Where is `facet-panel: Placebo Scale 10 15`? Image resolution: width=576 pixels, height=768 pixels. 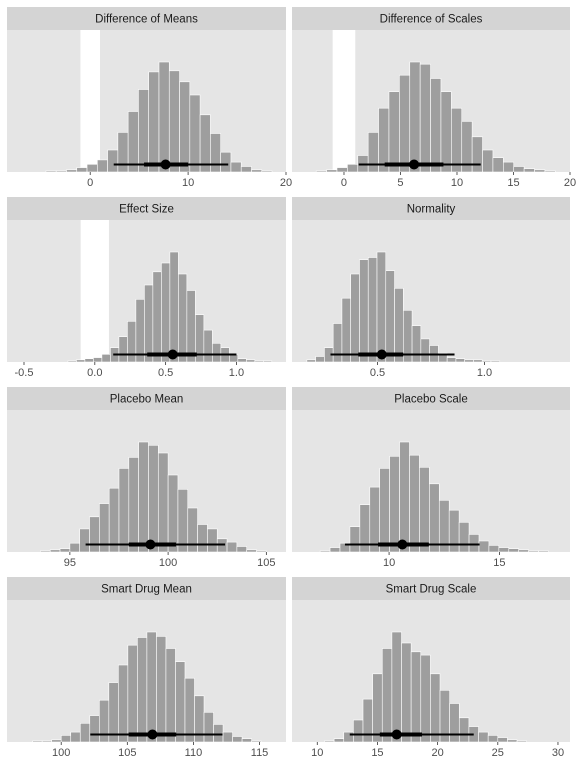
facet-panel: Placebo Scale 10 15 is located at coordinates (431, 478).